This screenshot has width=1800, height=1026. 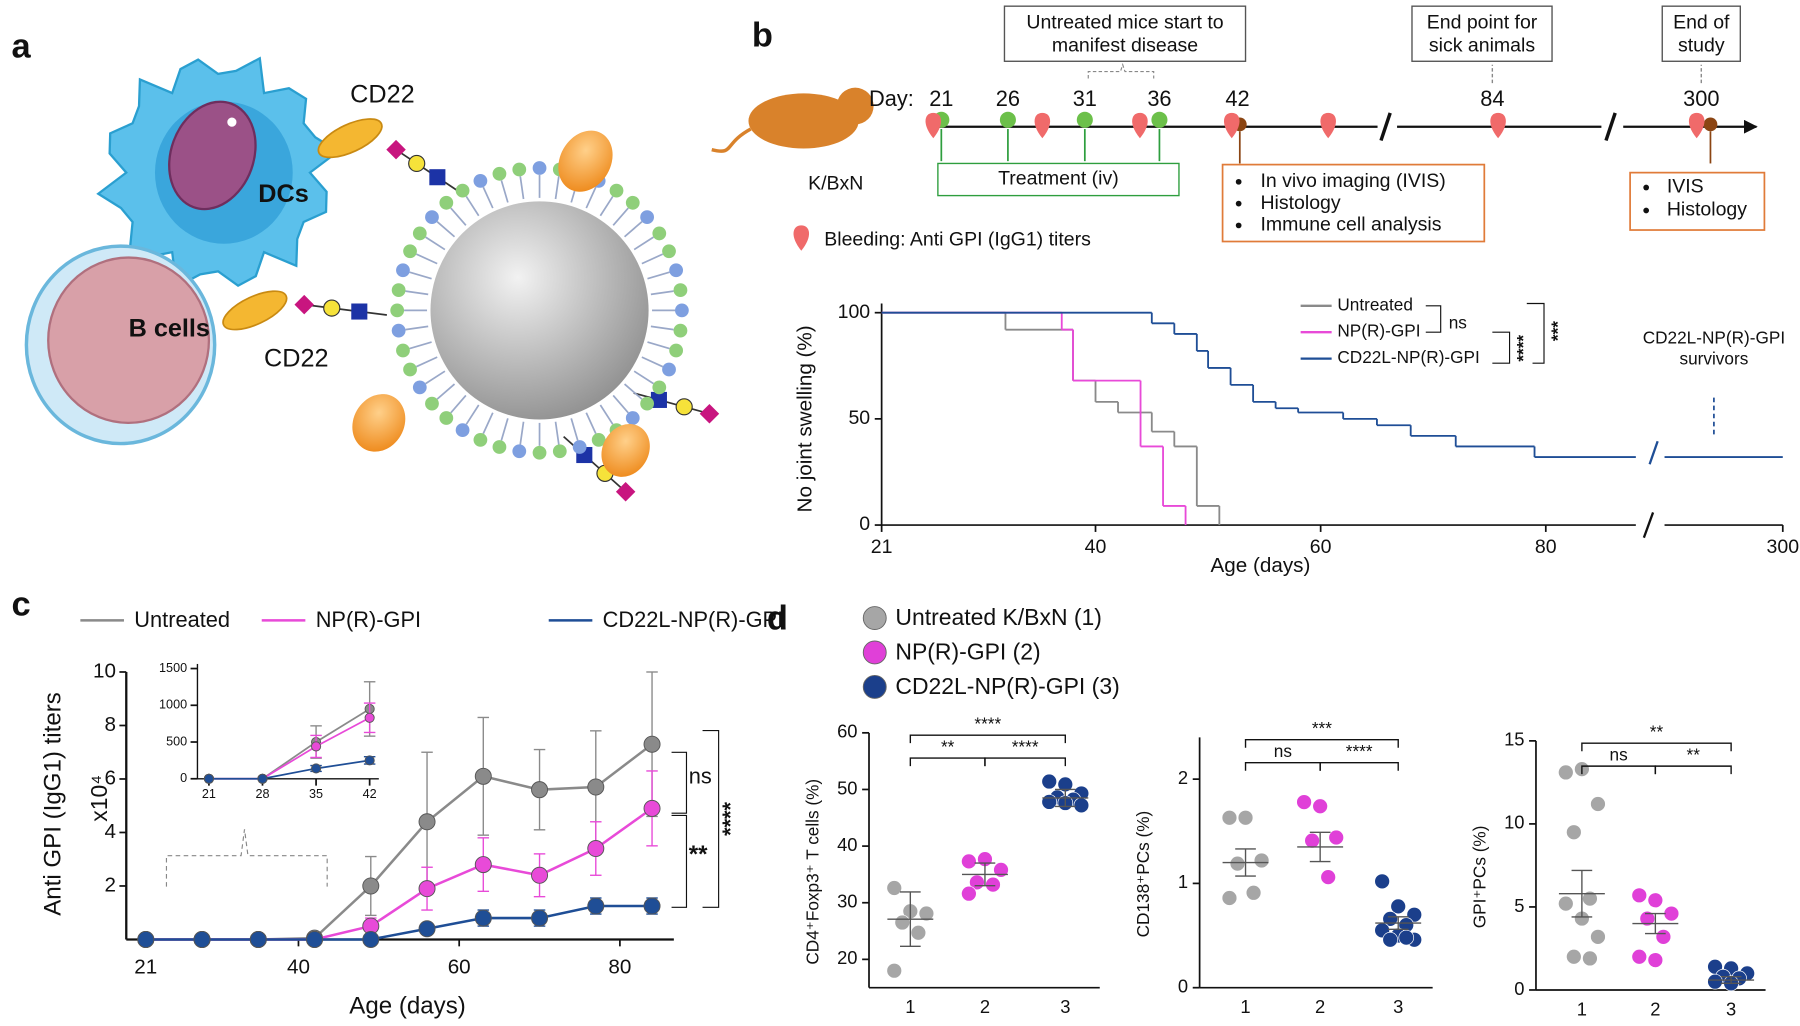 What do you see at coordinates (1124, 23) in the screenshot?
I see `callout-text: Untreated mice start to` at bounding box center [1124, 23].